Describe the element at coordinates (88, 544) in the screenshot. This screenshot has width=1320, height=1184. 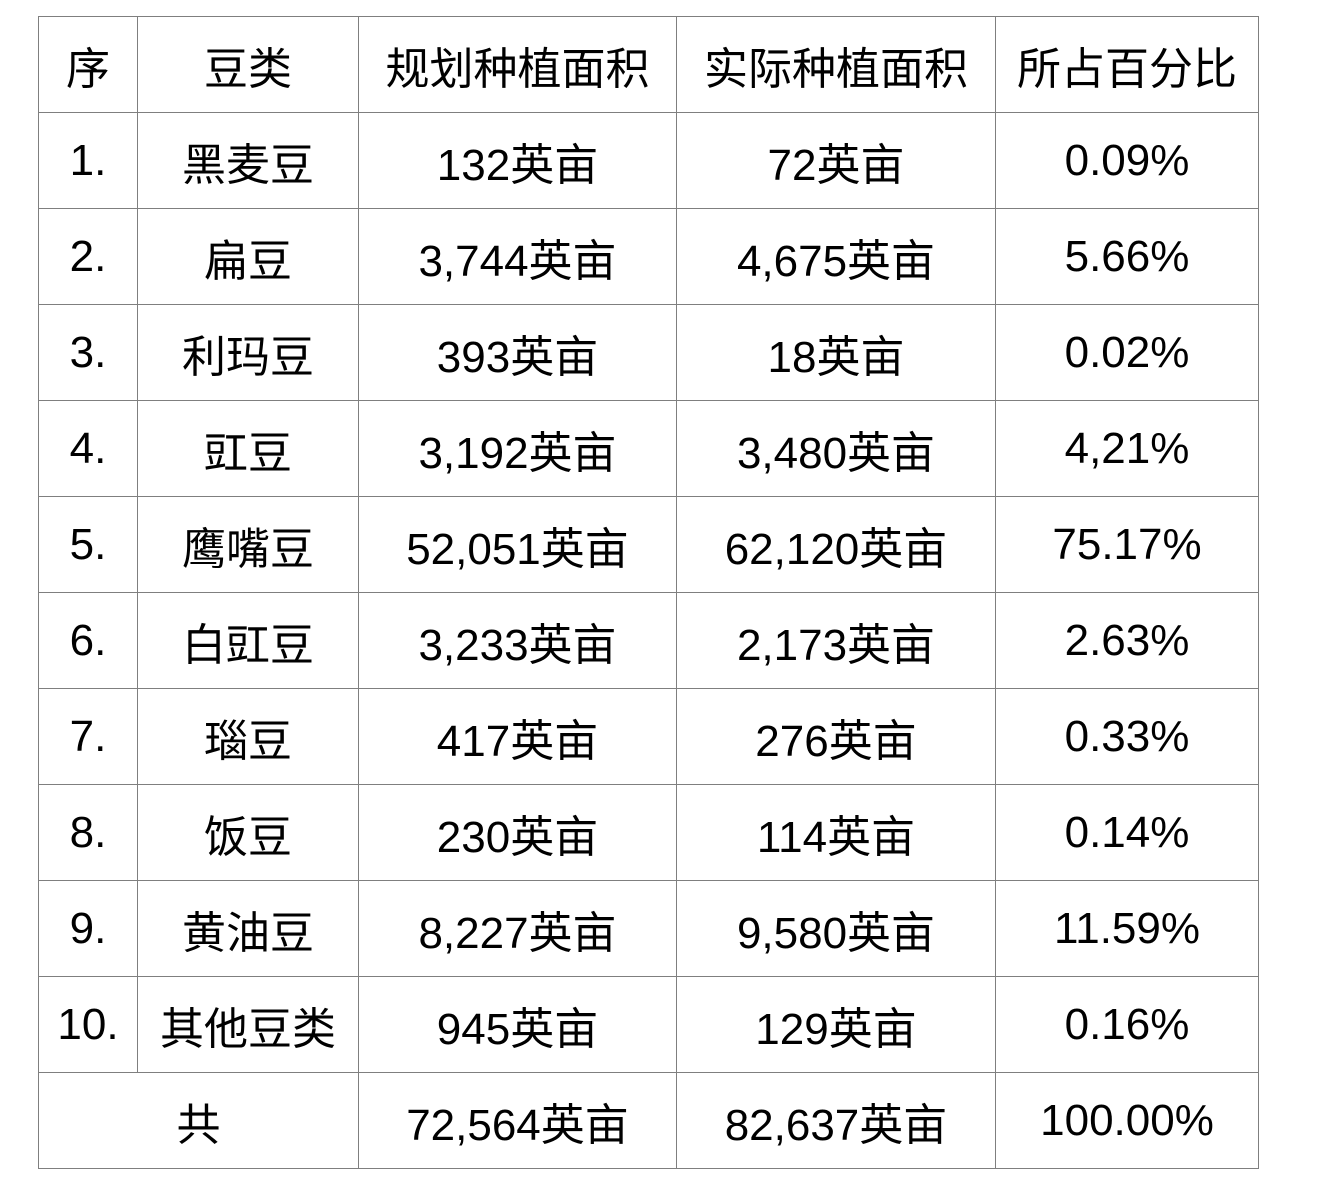
I see `row-number-cell: 5.` at that location.